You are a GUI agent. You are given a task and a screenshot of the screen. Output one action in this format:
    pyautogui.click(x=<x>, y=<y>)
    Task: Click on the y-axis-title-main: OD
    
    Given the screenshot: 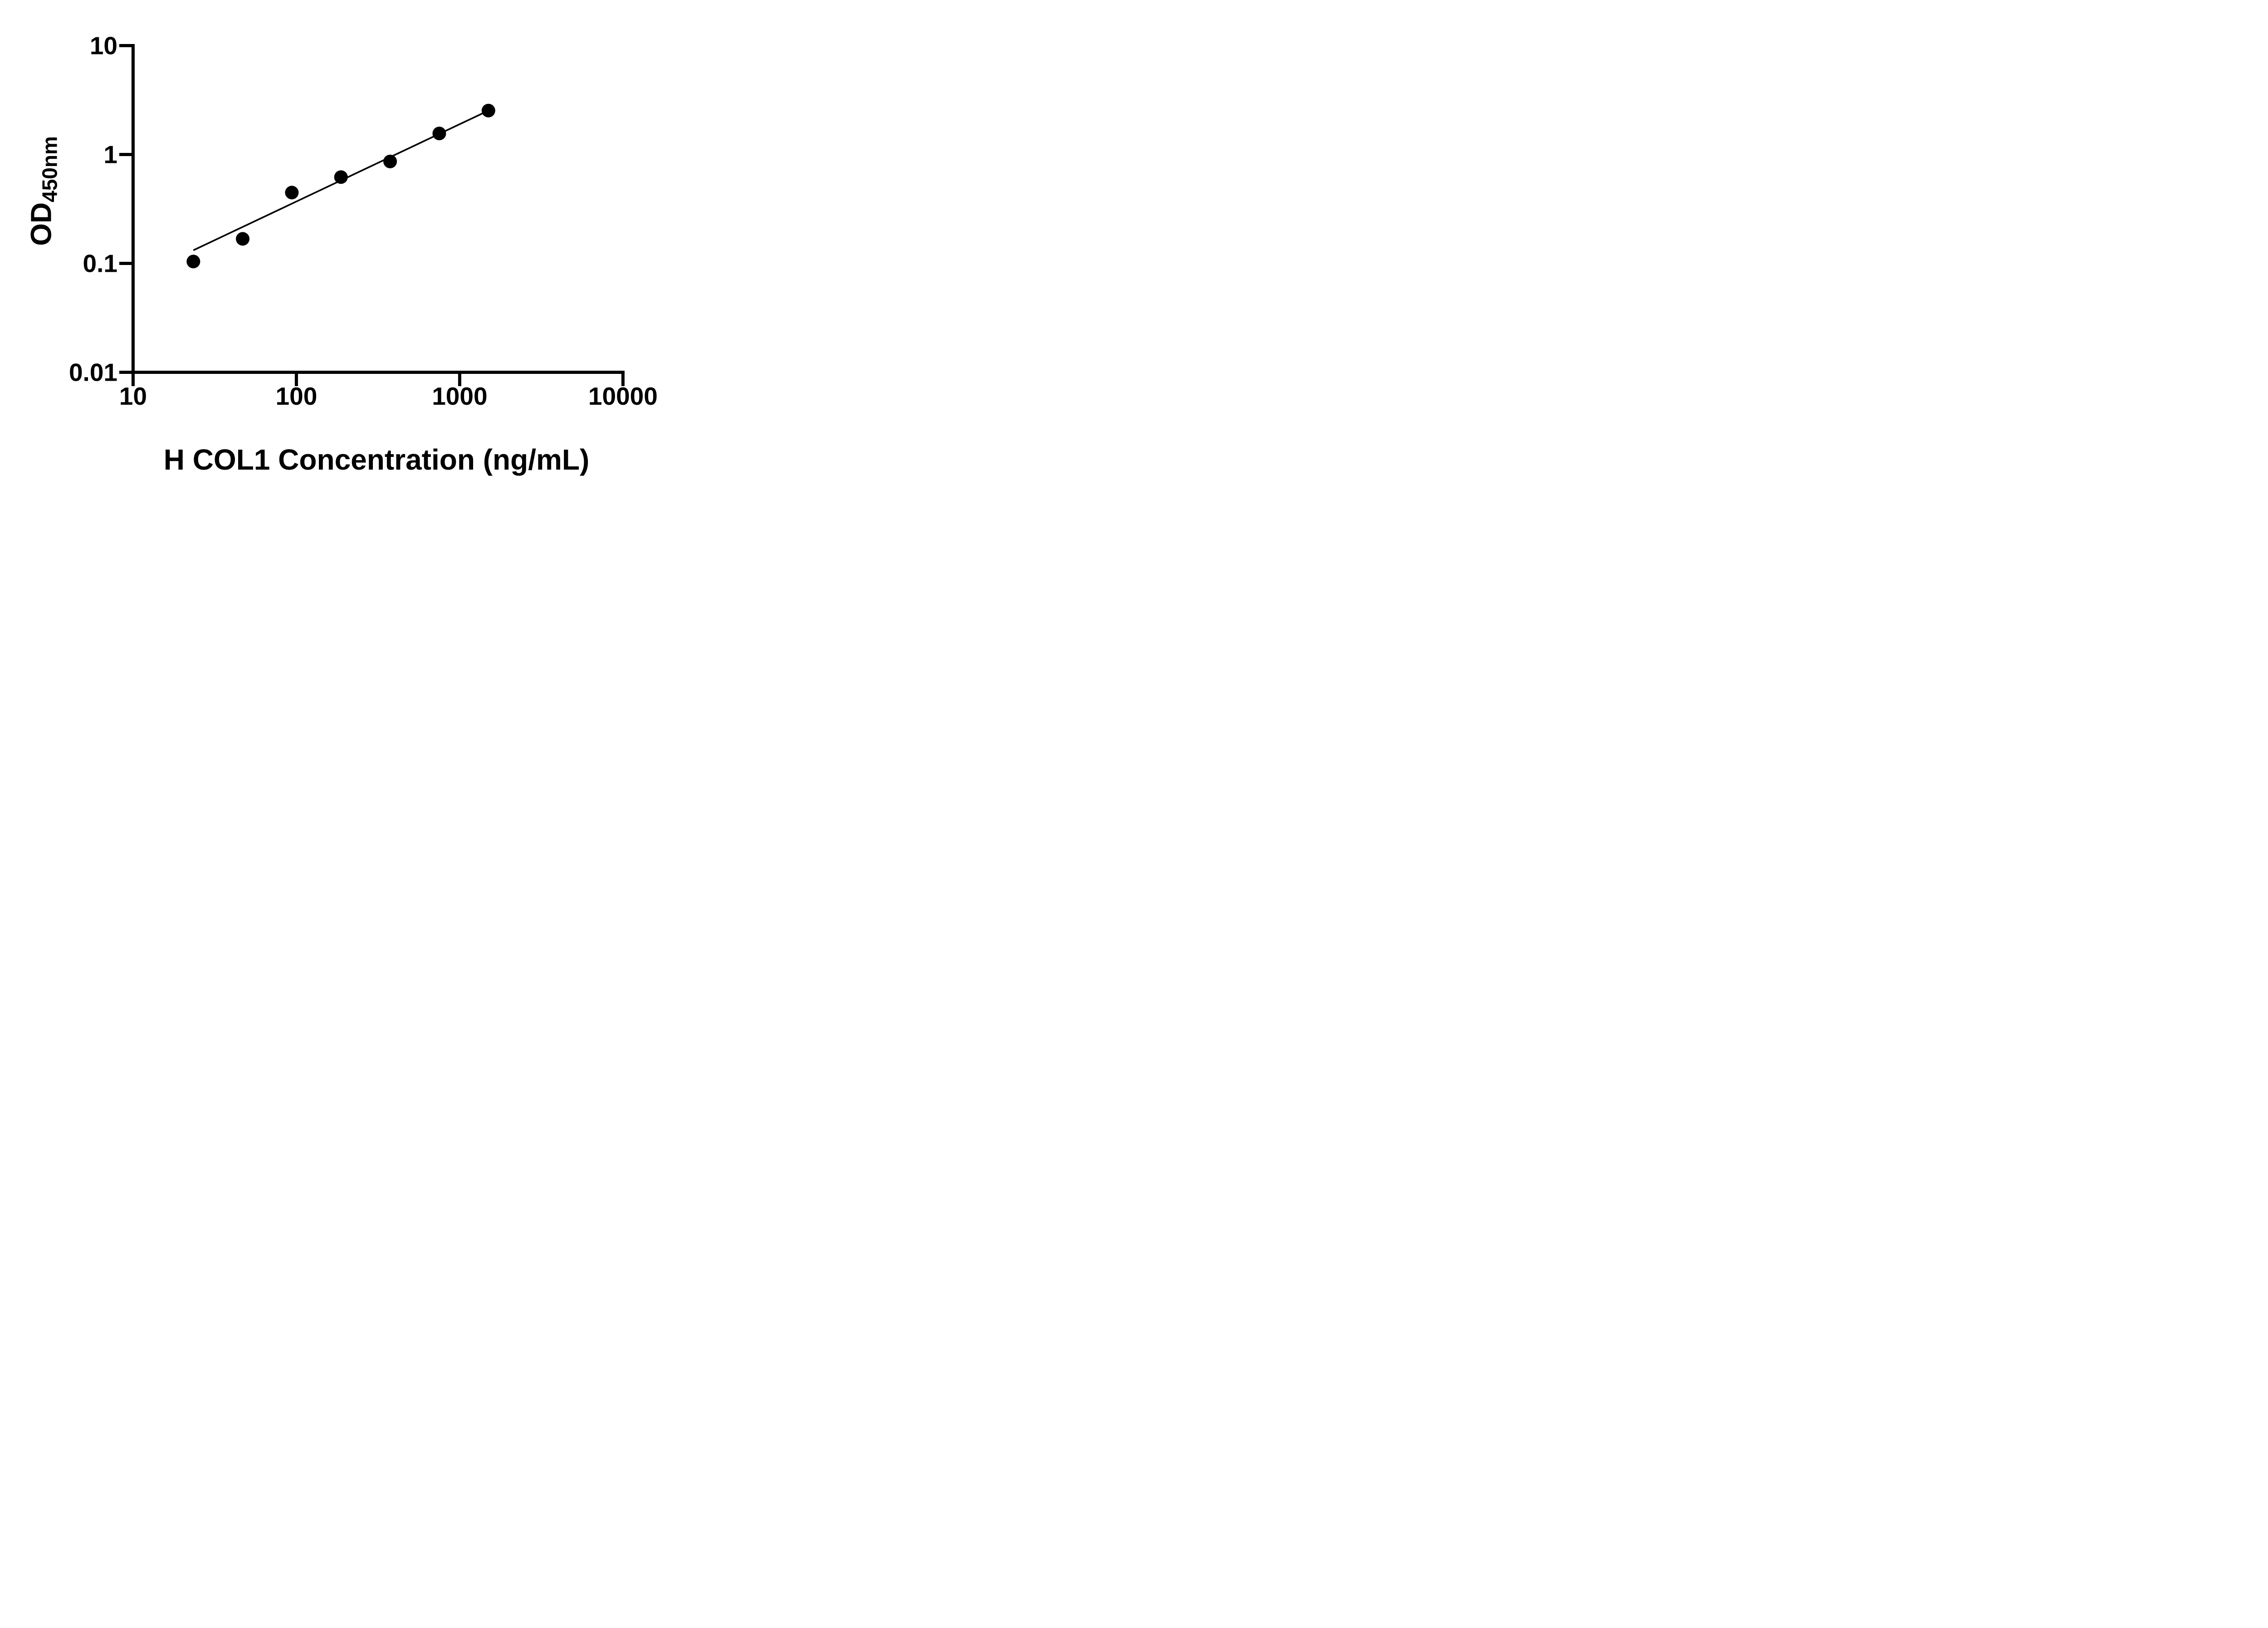 What is the action you would take?
    pyautogui.click(x=41, y=224)
    